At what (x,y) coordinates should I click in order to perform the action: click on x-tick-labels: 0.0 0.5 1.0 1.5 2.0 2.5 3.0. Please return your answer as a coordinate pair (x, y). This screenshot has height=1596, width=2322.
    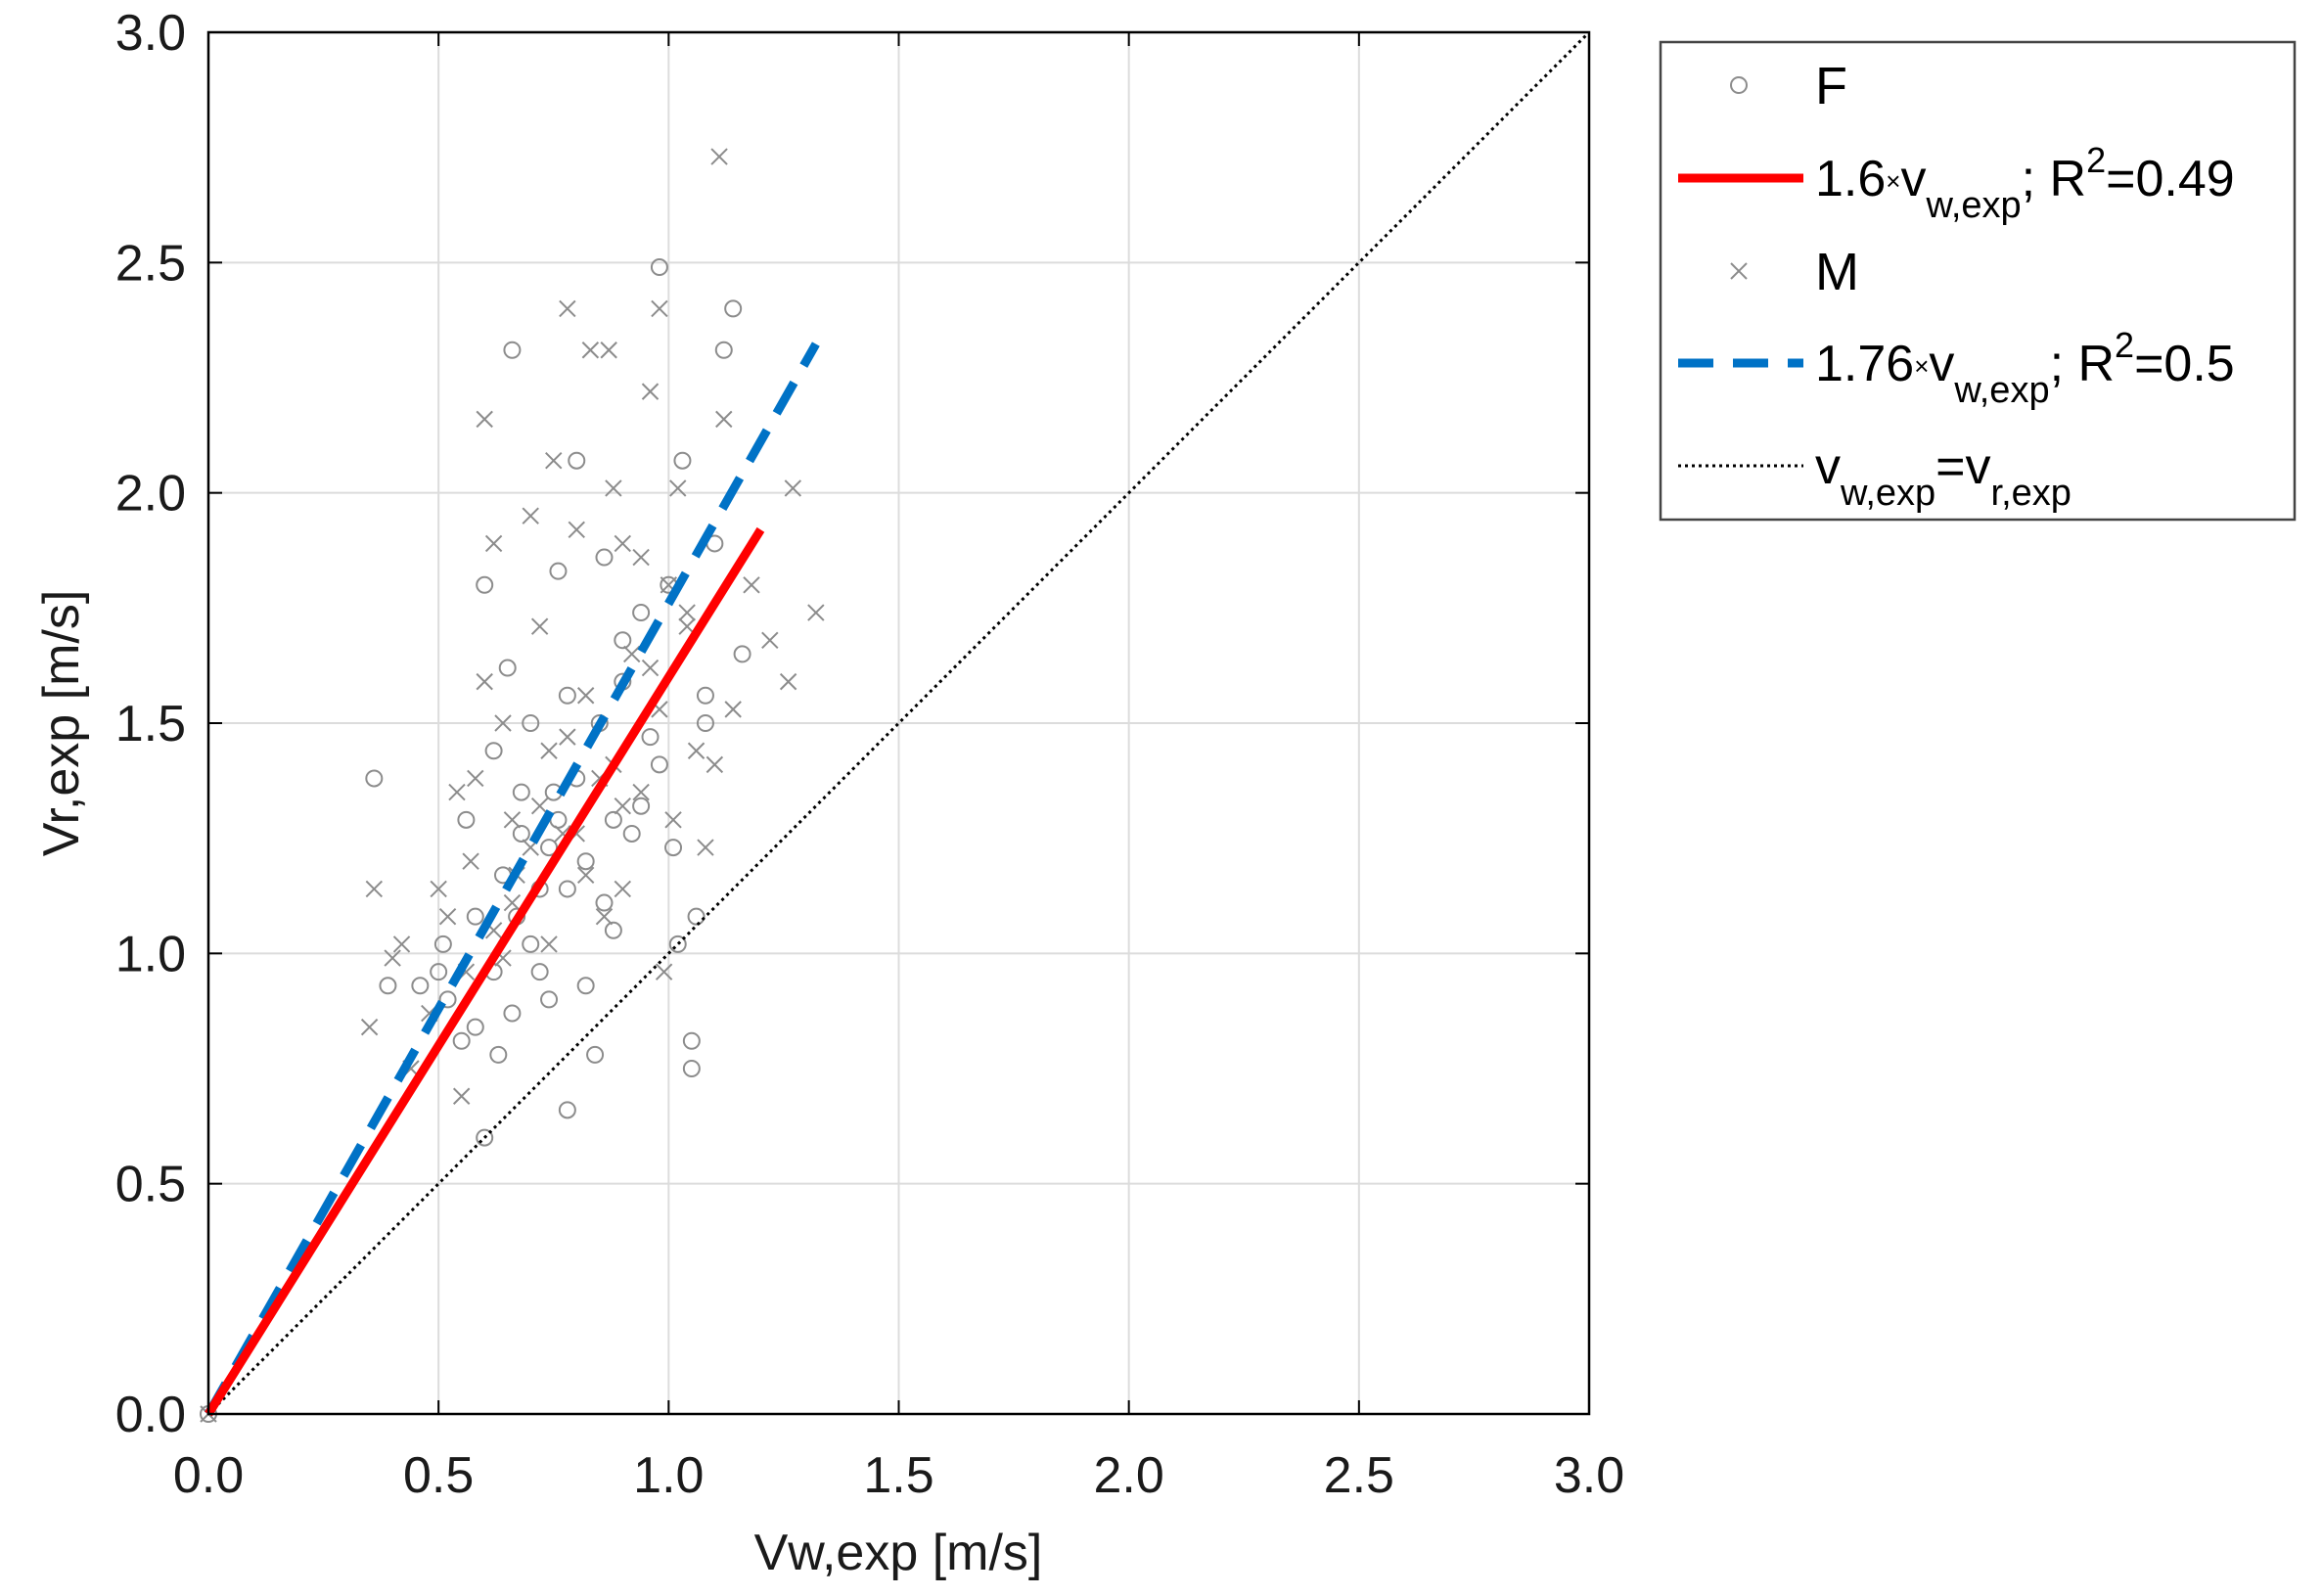
    Looking at the image, I should click on (898, 1475).